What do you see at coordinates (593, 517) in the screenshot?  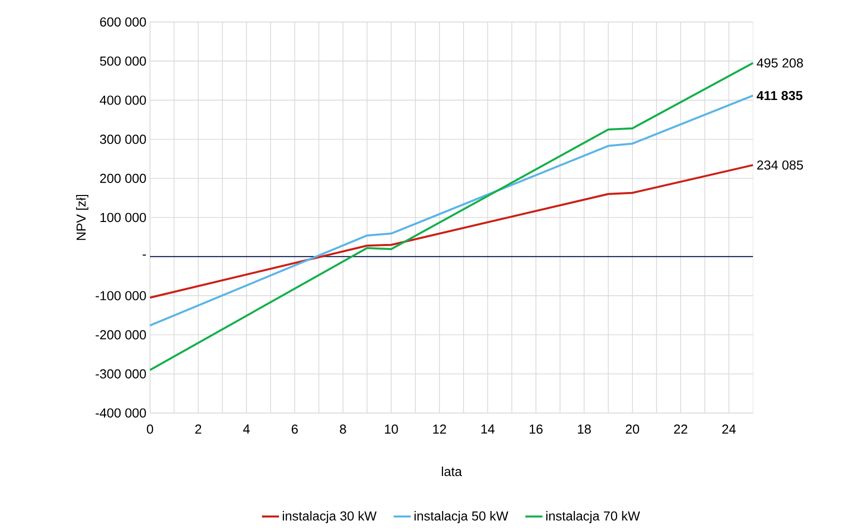 I see `legend-label: instalacja 70 kW` at bounding box center [593, 517].